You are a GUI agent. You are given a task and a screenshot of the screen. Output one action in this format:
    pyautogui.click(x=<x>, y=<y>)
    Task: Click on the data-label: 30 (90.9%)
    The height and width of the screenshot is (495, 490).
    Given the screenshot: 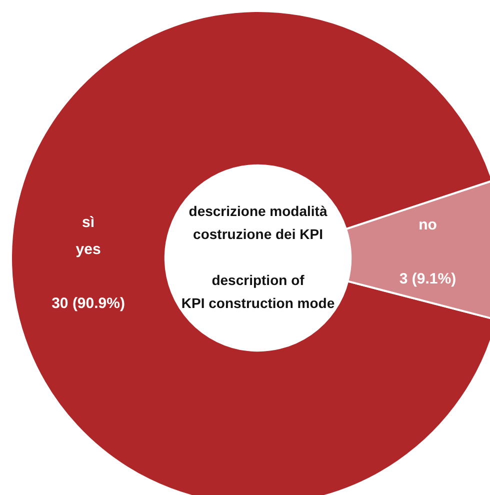 What is the action you would take?
    pyautogui.click(x=88, y=303)
    